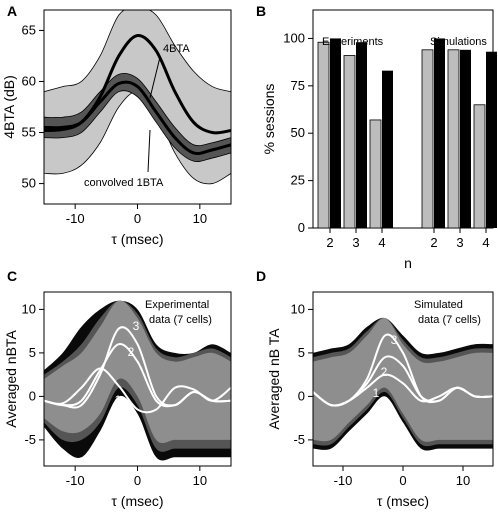 The height and width of the screenshot is (522, 498). Describe the element at coordinates (438, 305) in the screenshot. I see `annotation-line-1: Simulated` at that location.